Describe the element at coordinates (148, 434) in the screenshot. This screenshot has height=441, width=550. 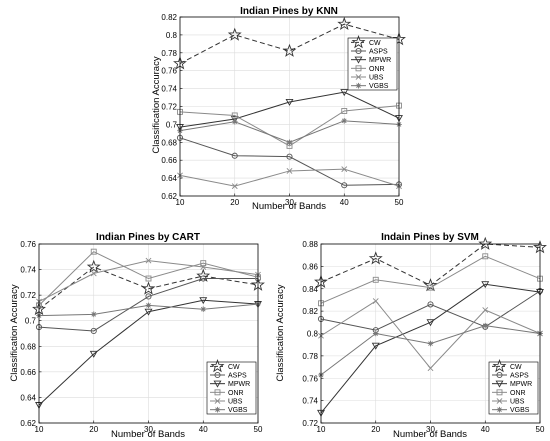
I see `cart-x-axis-label: Number of Bands` at that location.